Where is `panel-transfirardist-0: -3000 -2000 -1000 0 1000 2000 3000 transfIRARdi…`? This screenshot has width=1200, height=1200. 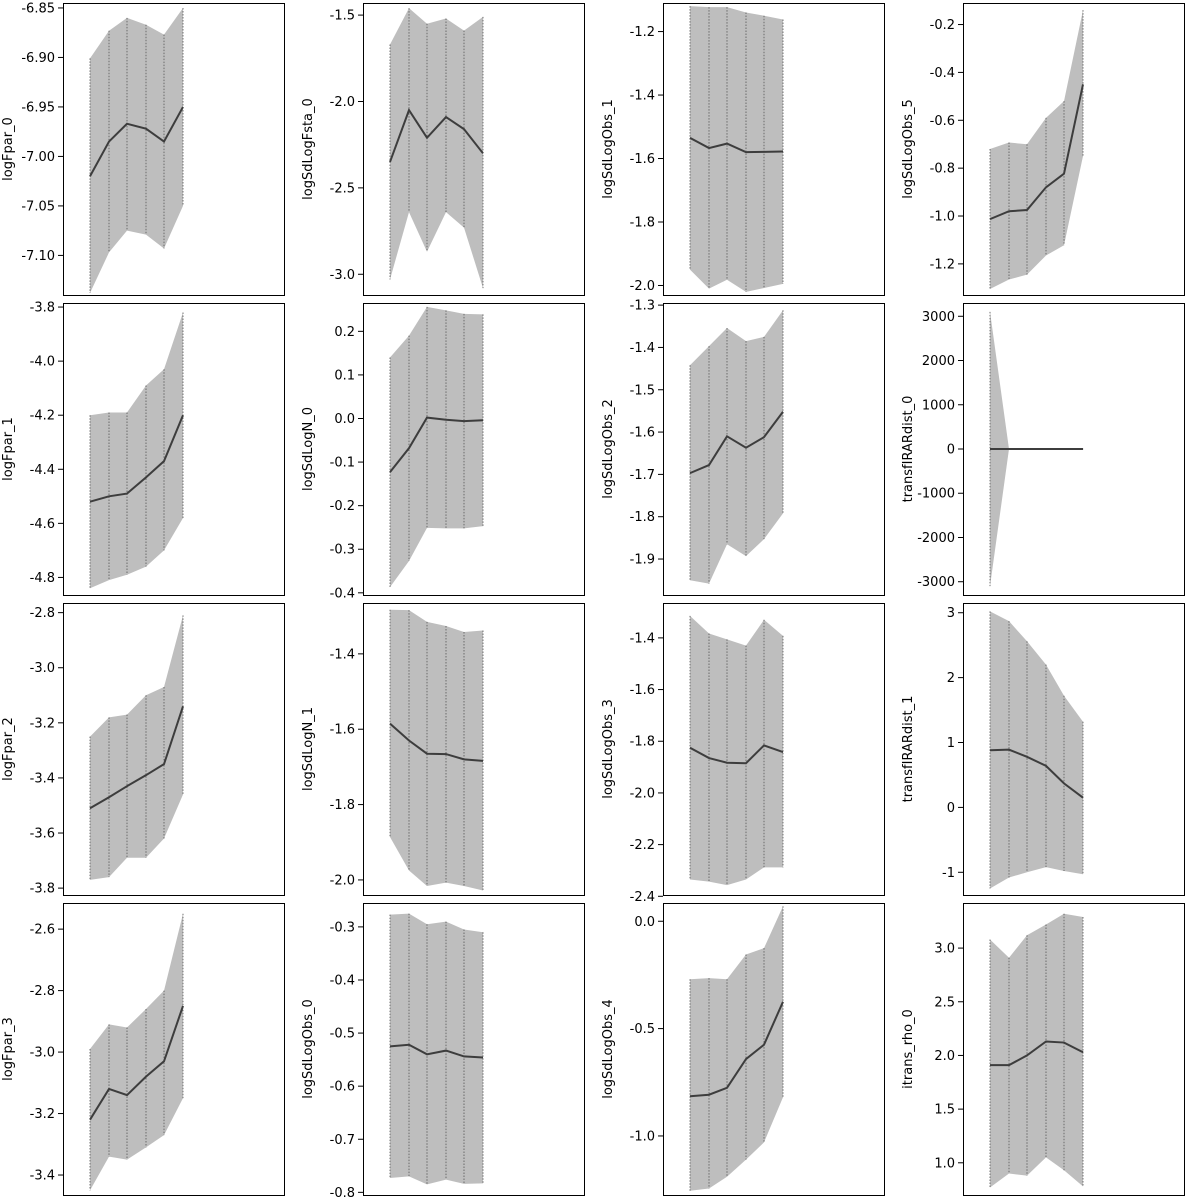
panel-transfirardist-0: -3000 -2000 -1000 0 1000 2000 3000 transfIRARdi… is located at coordinates (1043, 449).